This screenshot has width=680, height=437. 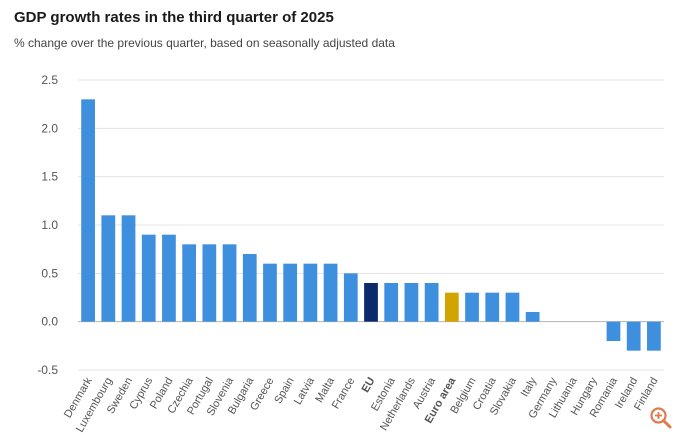 I want to click on y-tick-label: 0.0, so click(x=49, y=322).